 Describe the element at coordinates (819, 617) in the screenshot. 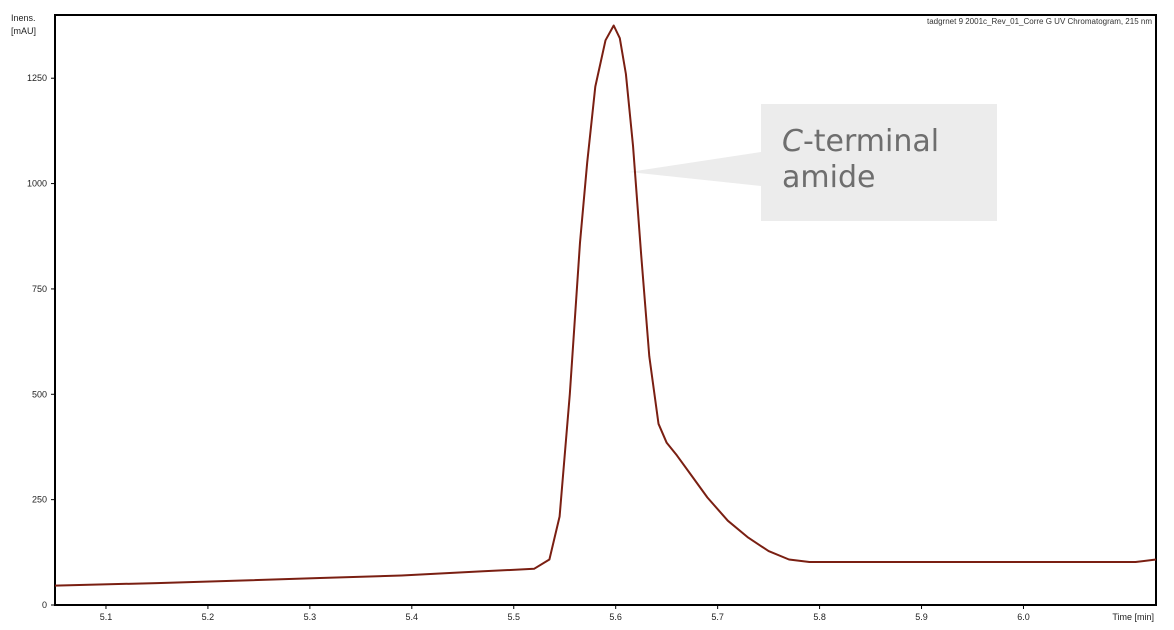

I see `x-tick-label: 5.8` at that location.